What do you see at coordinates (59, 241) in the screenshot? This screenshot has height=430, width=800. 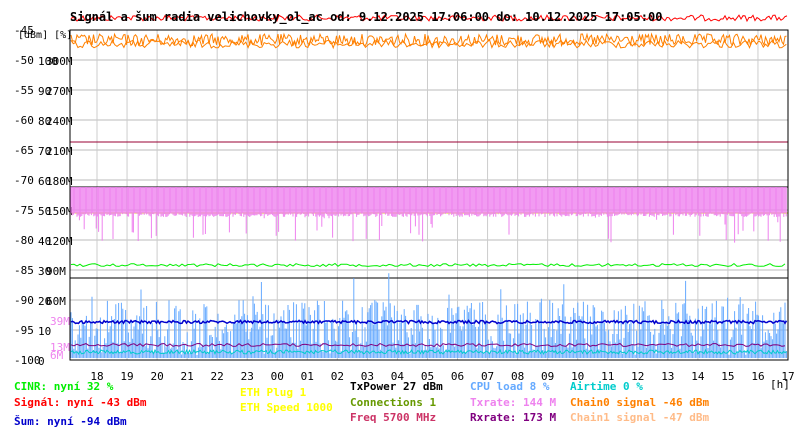 I see `y-tick-rate: 120M` at bounding box center [59, 241].